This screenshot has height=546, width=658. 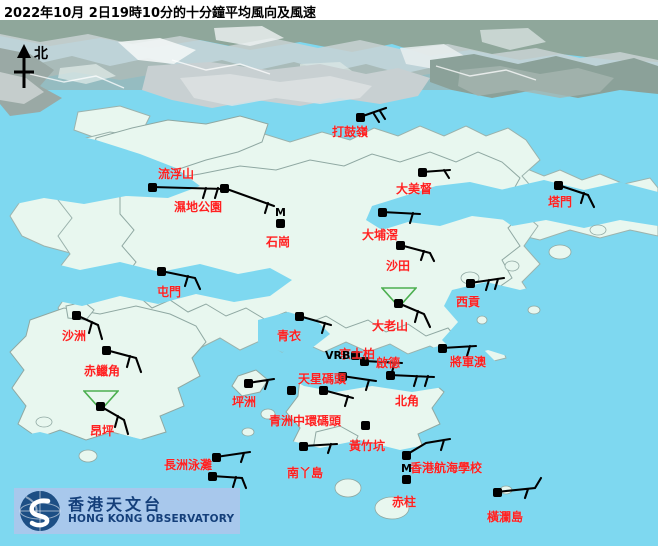 What do you see at coordinates (446, 468) in the screenshot?
I see `station-label: 香港航海學校` at bounding box center [446, 468].